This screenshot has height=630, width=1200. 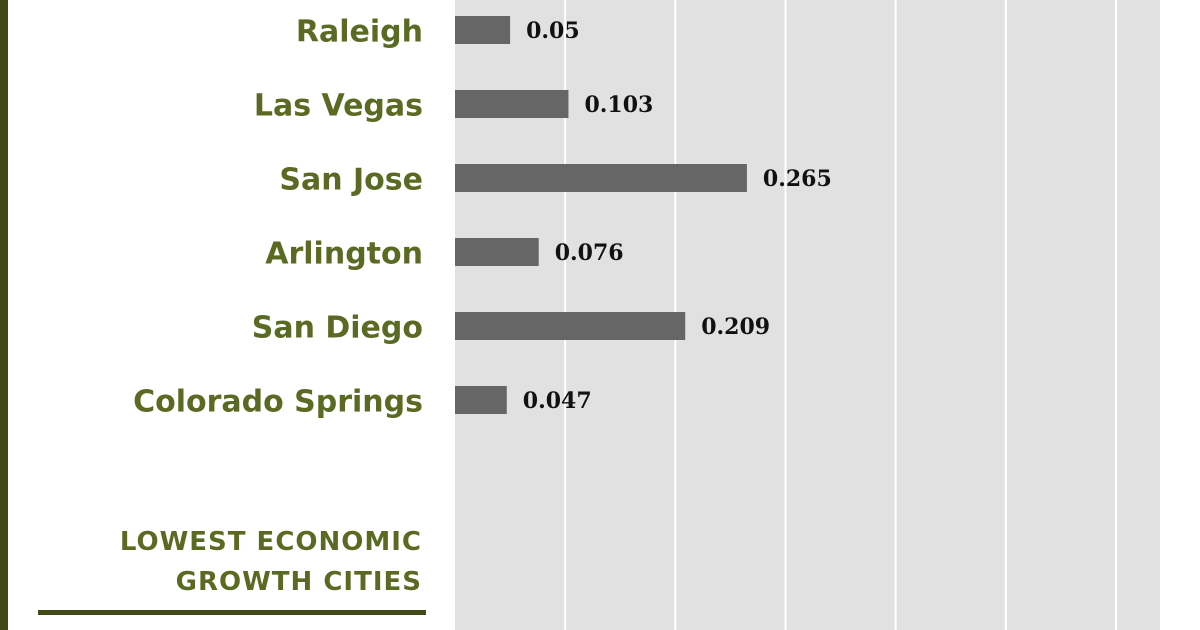 What do you see at coordinates (4, 315) in the screenshot?
I see `left-border` at bounding box center [4, 315].